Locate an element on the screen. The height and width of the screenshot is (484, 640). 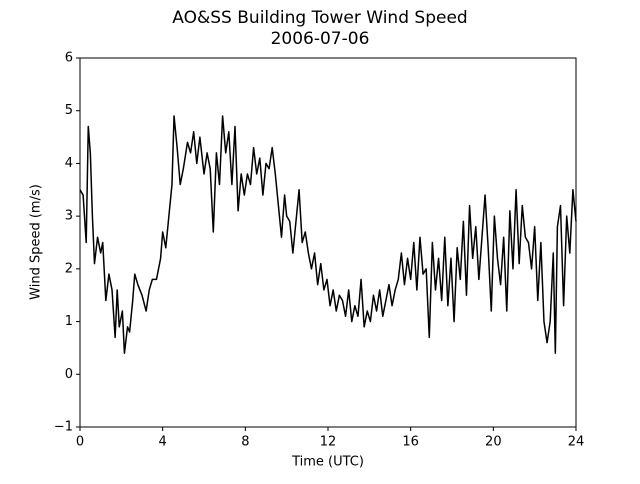
x-tick-label: 24 is located at coordinates (576, 442).